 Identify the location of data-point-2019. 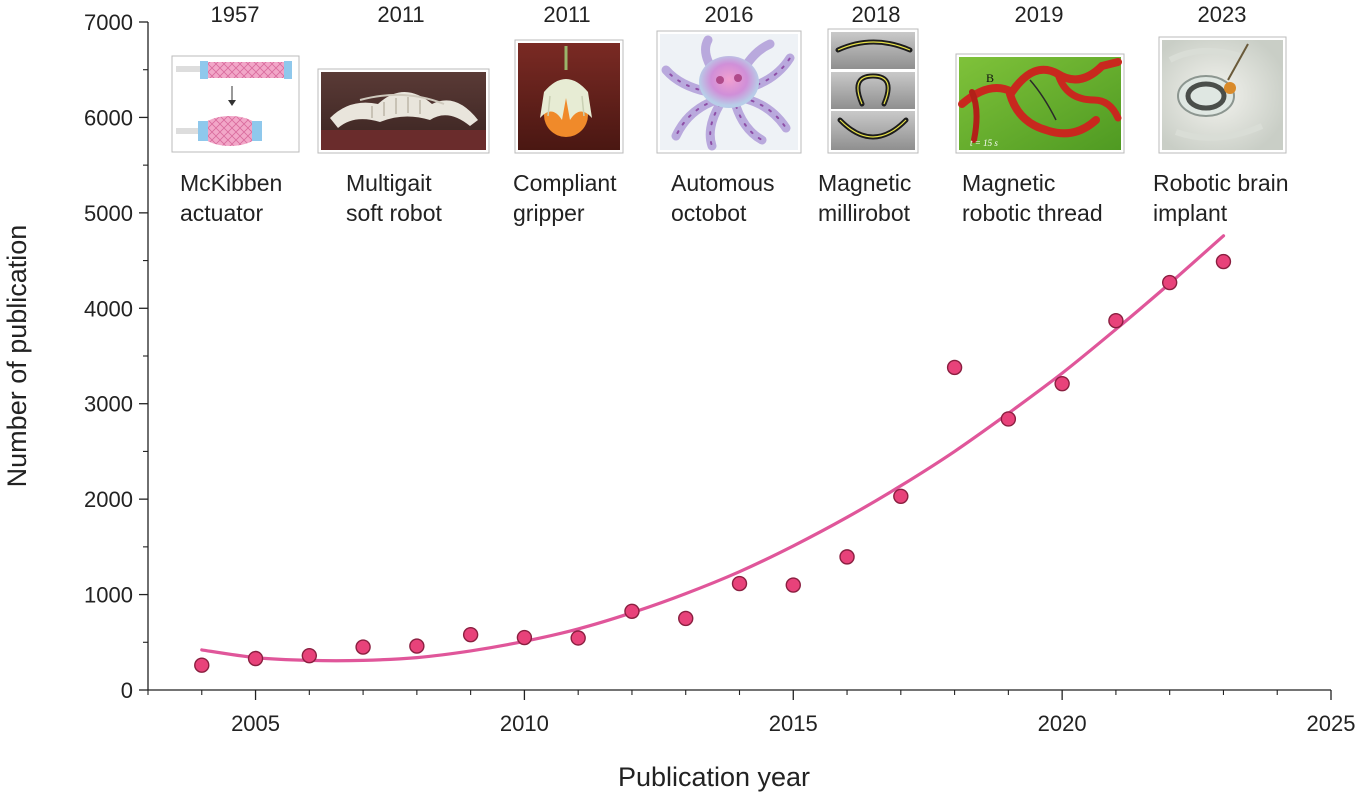
(1008, 419).